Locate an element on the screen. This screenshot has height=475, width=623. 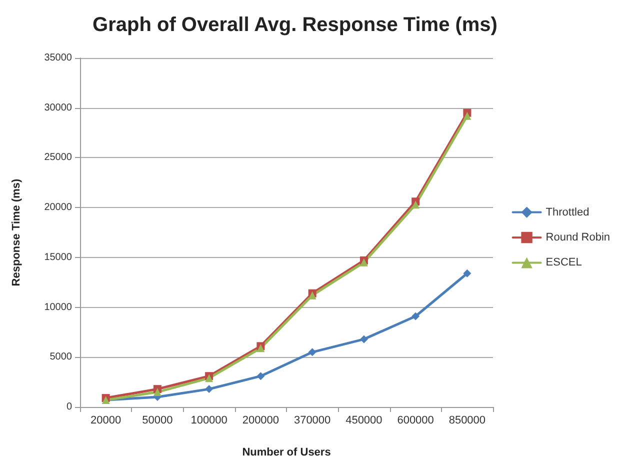
x-tick-label: 20000 is located at coordinates (106, 420).